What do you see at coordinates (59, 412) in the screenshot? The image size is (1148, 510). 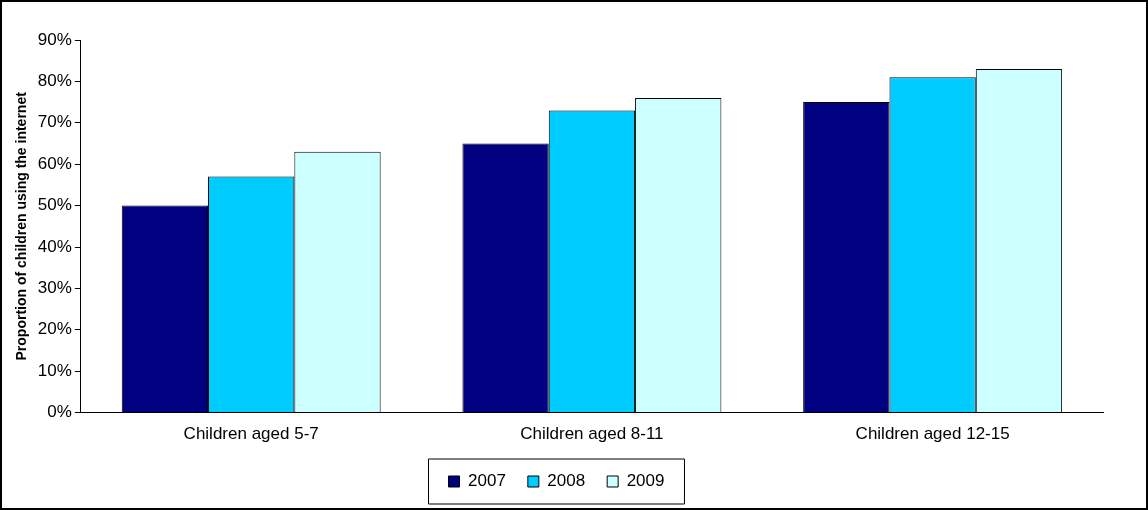 I see `y-tick-label: 0%` at bounding box center [59, 412].